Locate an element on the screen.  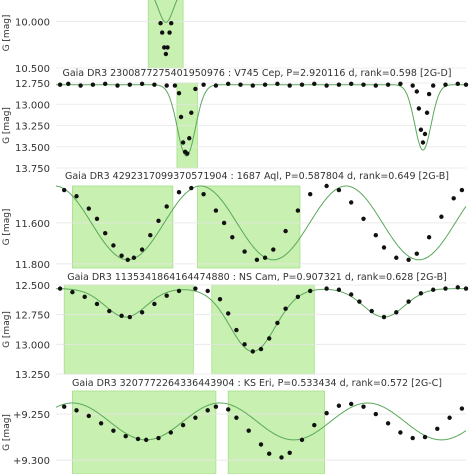
highlight-region is located at coordinates (276, 432).